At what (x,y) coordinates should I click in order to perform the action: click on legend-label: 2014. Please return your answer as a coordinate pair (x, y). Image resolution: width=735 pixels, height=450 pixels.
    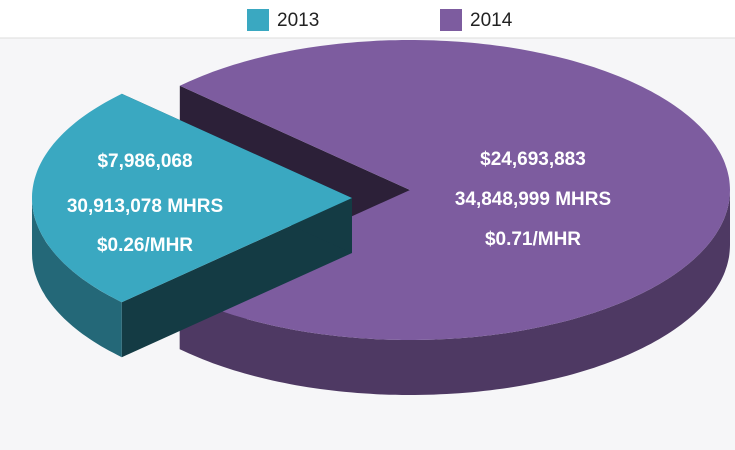
    Looking at the image, I should click on (491, 20).